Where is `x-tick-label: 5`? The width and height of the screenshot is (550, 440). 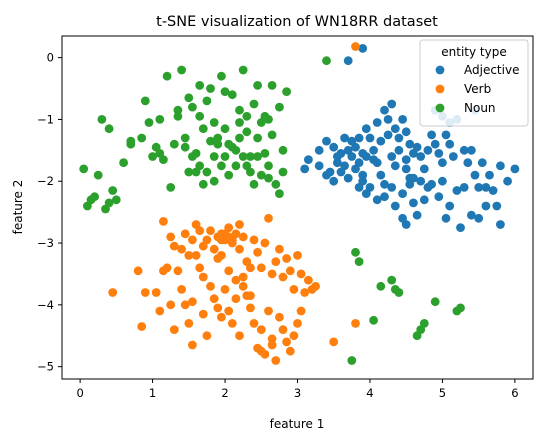
x-tick-label: 5 is located at coordinates (442, 393).